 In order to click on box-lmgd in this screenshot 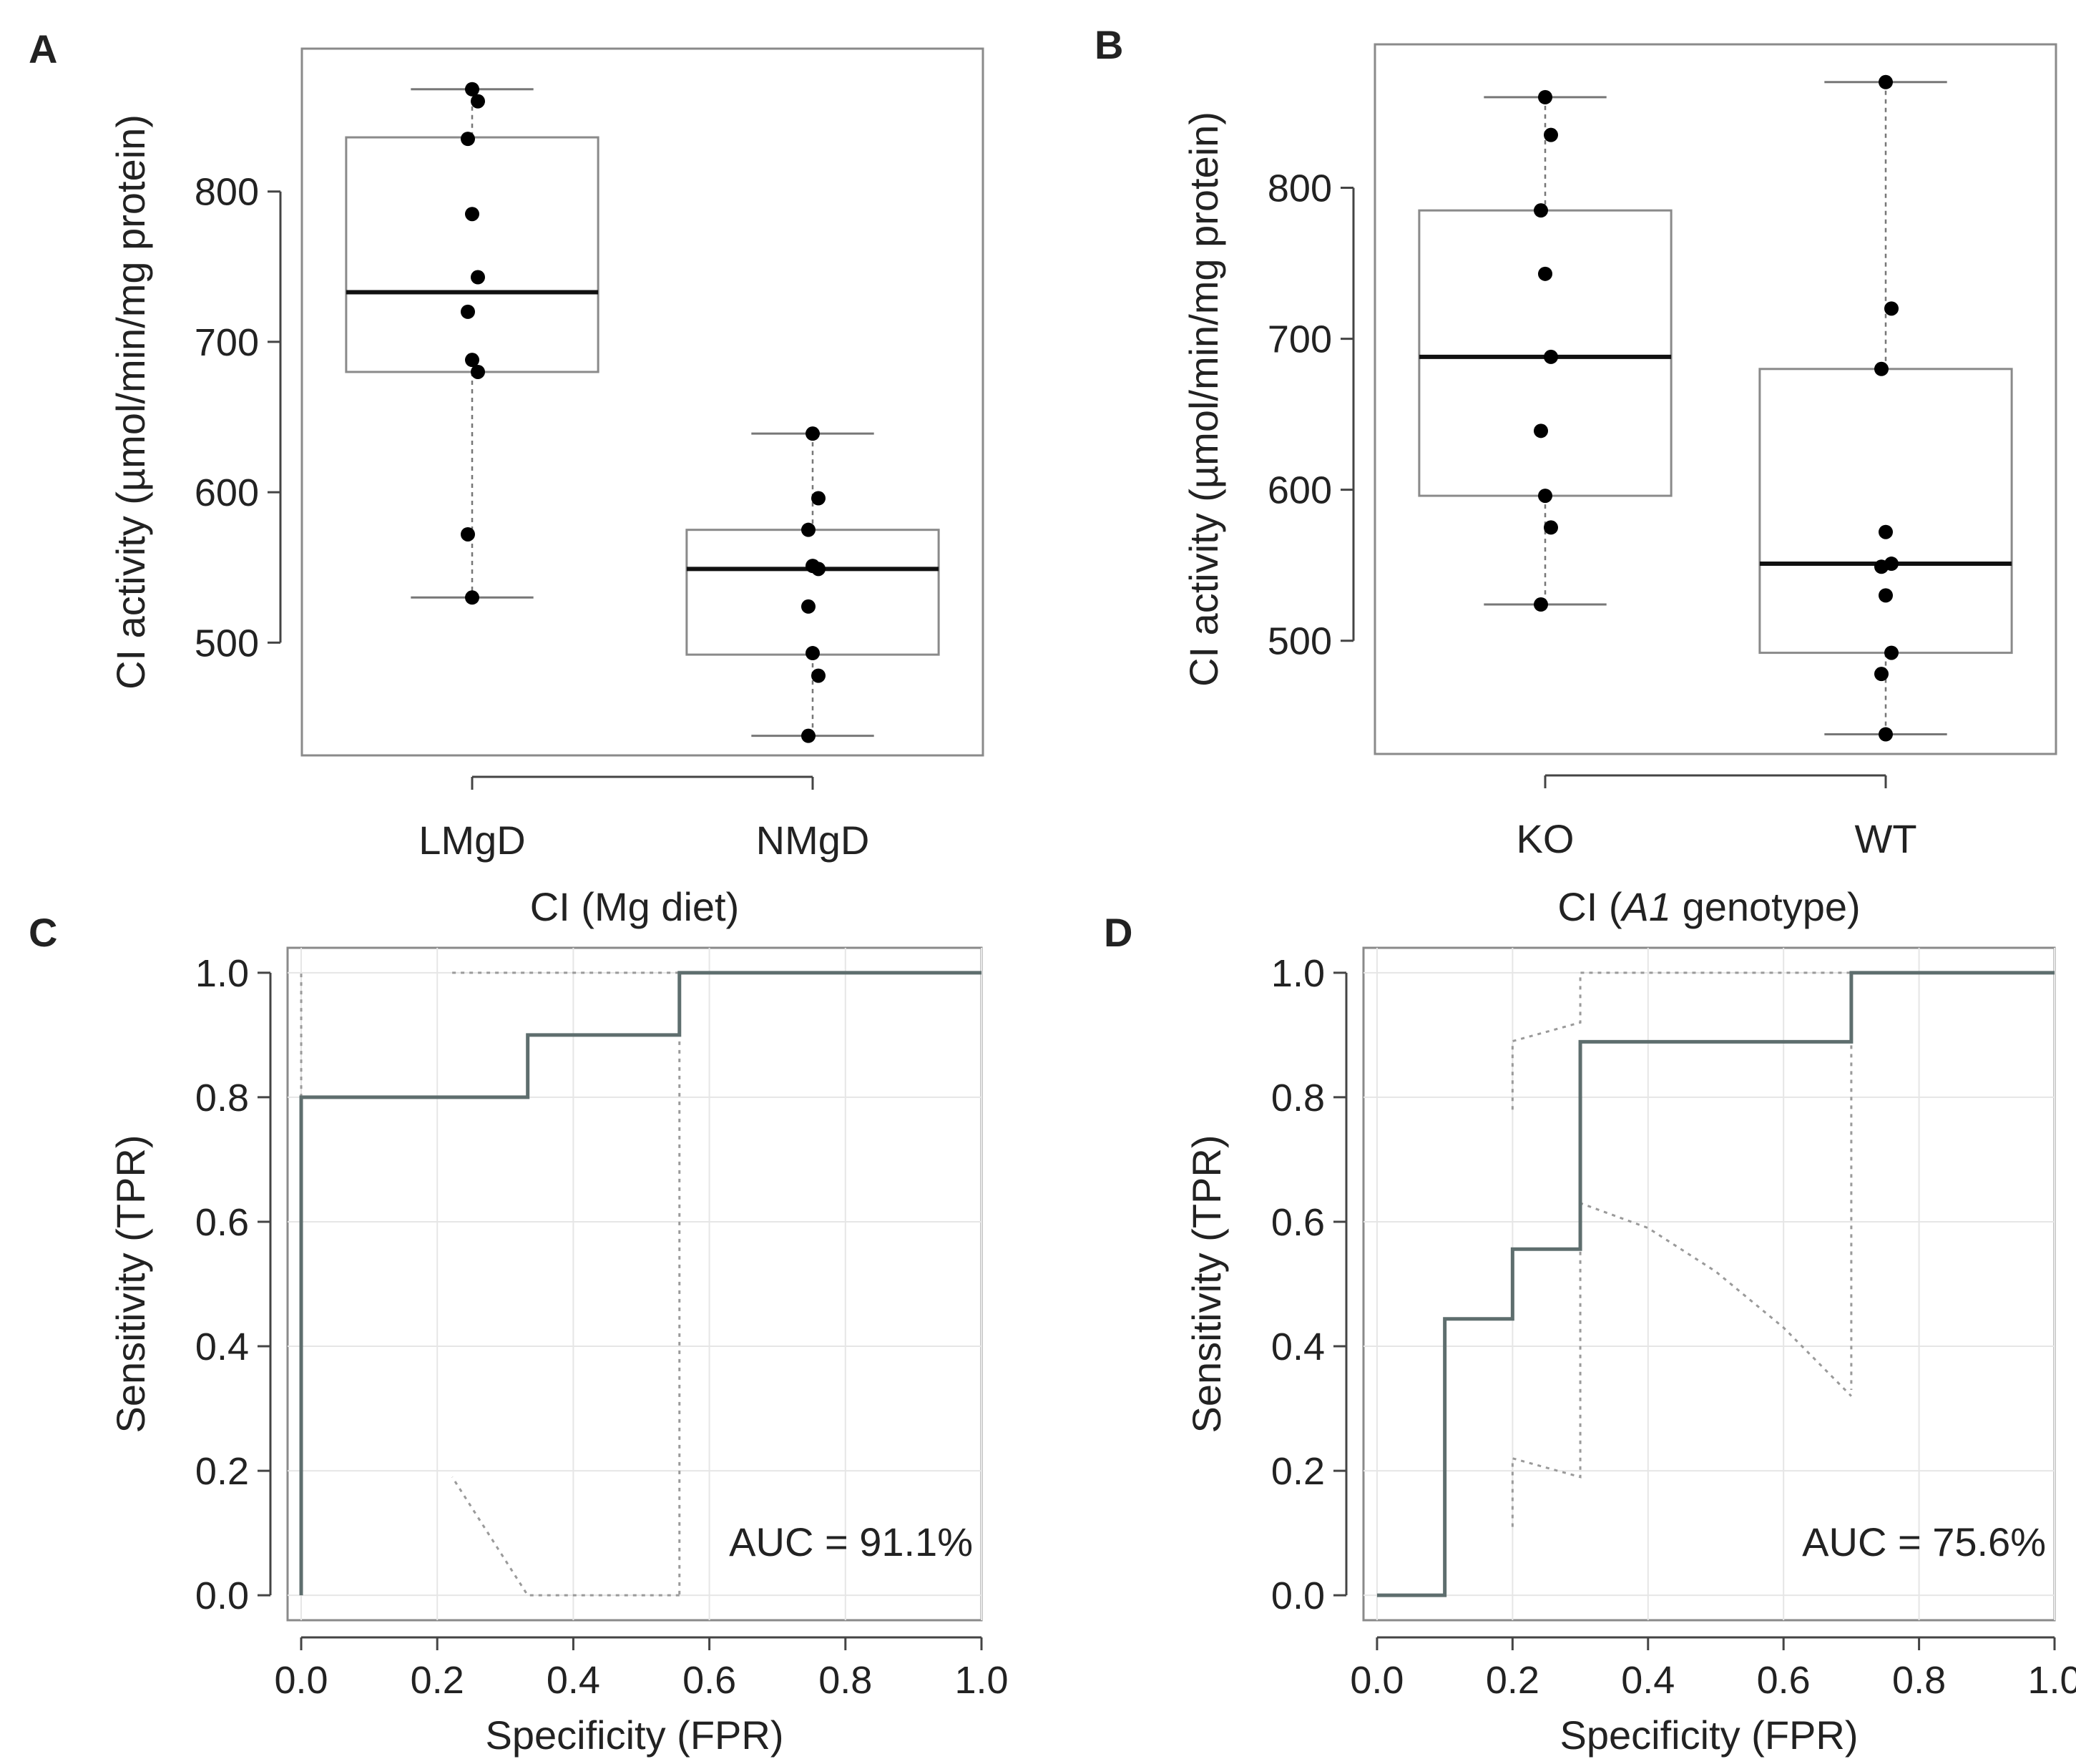, I will do `click(472, 343)`.